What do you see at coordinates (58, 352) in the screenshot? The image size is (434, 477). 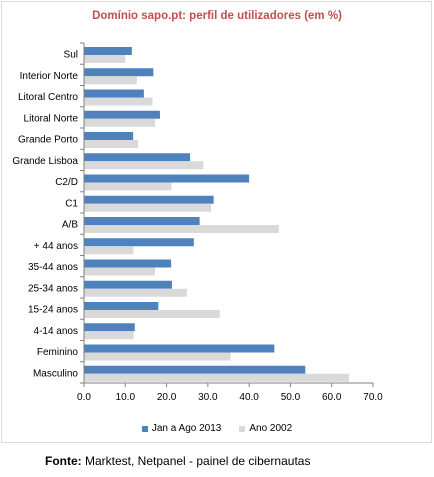 I see `category-label: Feminino` at bounding box center [58, 352].